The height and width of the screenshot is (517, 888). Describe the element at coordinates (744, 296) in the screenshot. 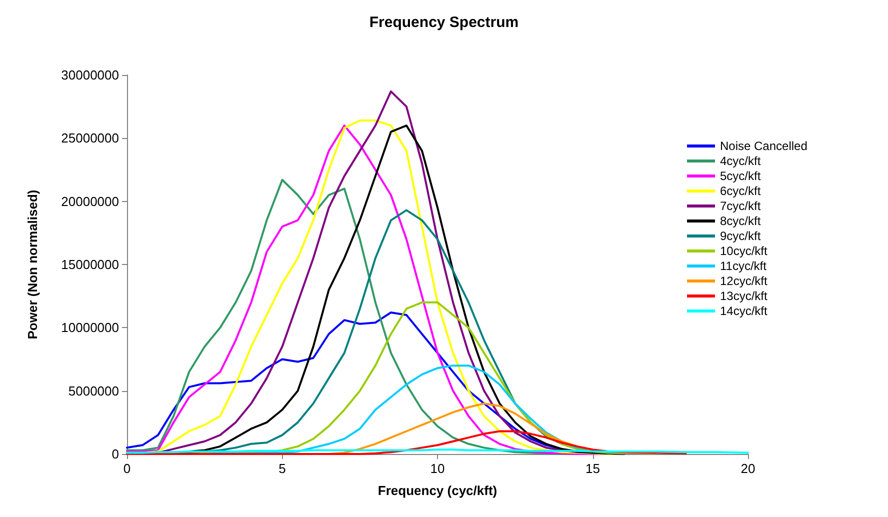

I see `legend-label: 13cyc/kft` at that location.